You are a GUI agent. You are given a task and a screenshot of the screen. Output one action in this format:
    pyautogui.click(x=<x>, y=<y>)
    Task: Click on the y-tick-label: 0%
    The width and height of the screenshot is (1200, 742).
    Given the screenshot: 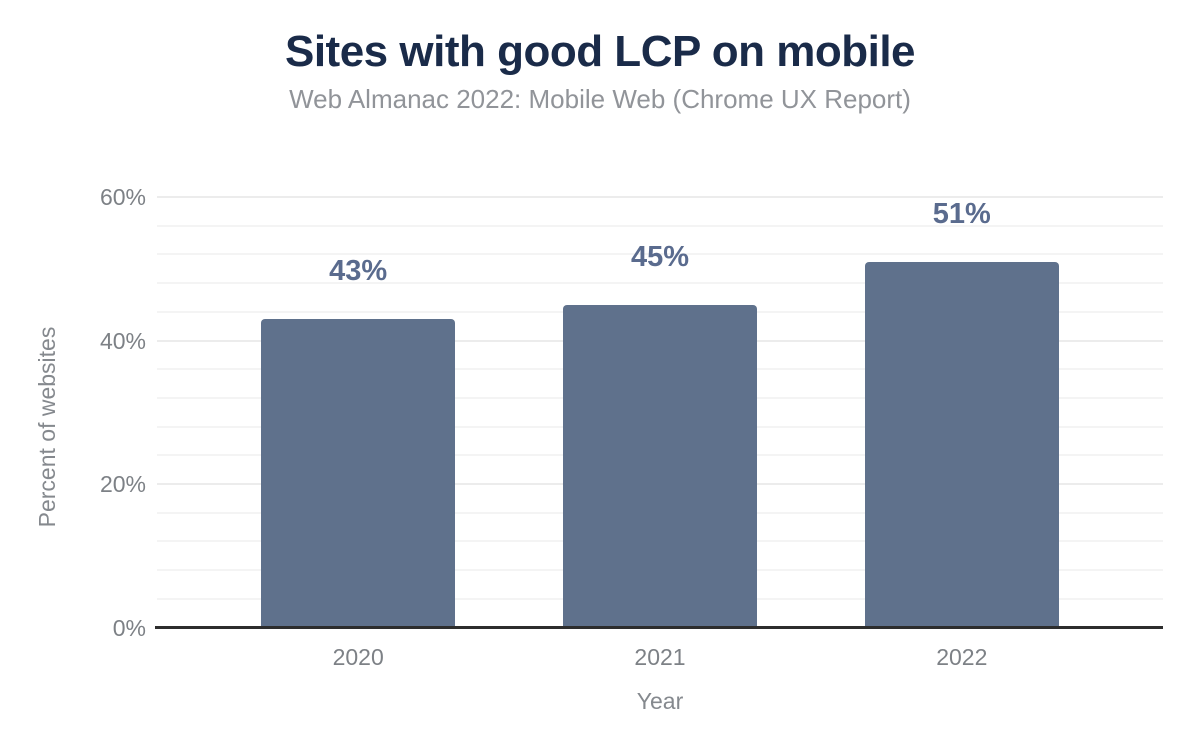 What is the action you would take?
    pyautogui.click(x=129, y=627)
    